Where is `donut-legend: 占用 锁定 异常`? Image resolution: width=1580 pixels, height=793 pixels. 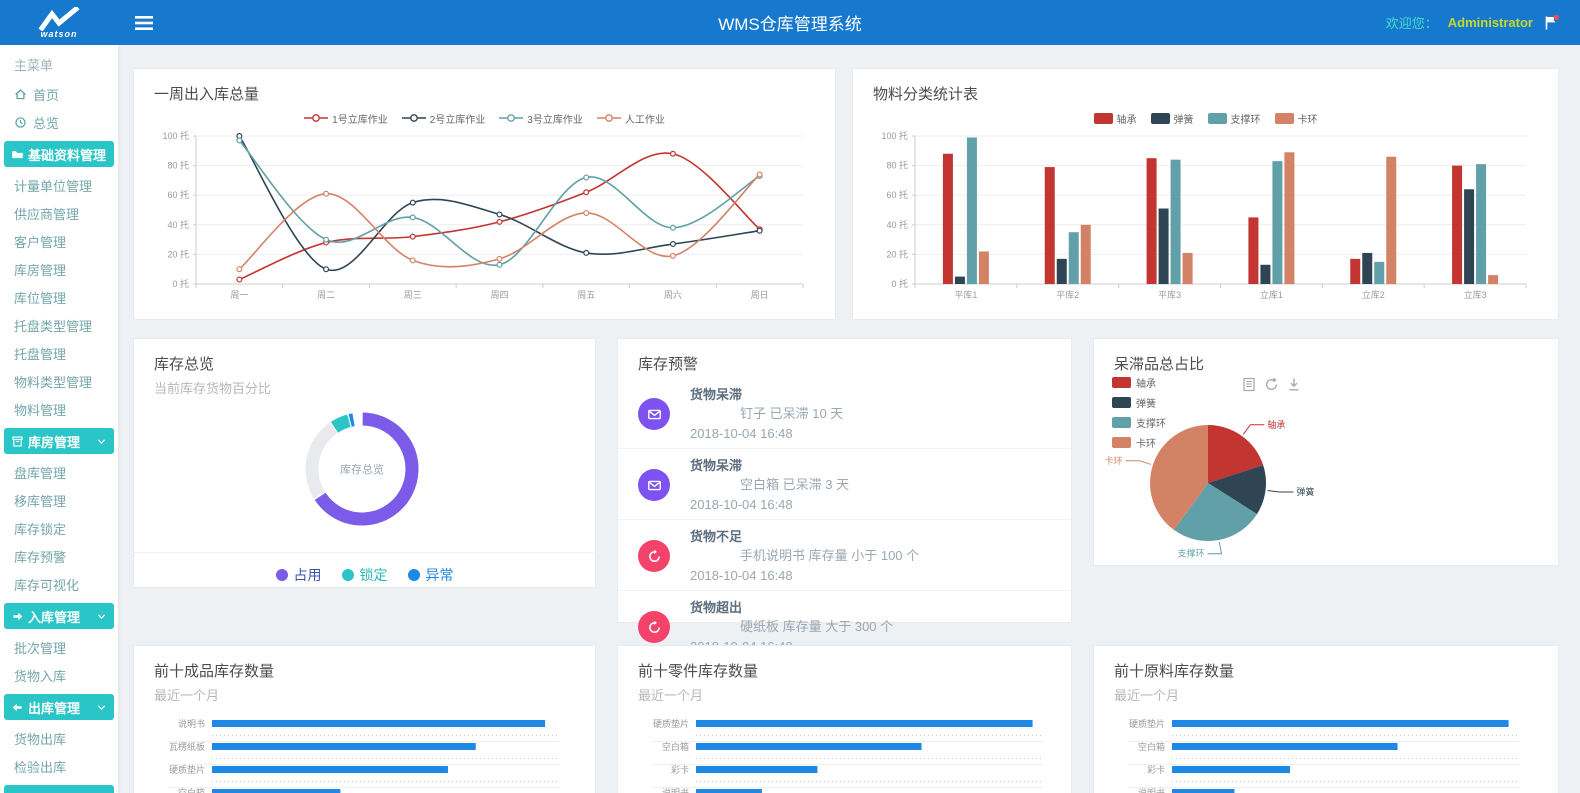
donut-legend: 占用 锁定 异常 is located at coordinates (364, 575).